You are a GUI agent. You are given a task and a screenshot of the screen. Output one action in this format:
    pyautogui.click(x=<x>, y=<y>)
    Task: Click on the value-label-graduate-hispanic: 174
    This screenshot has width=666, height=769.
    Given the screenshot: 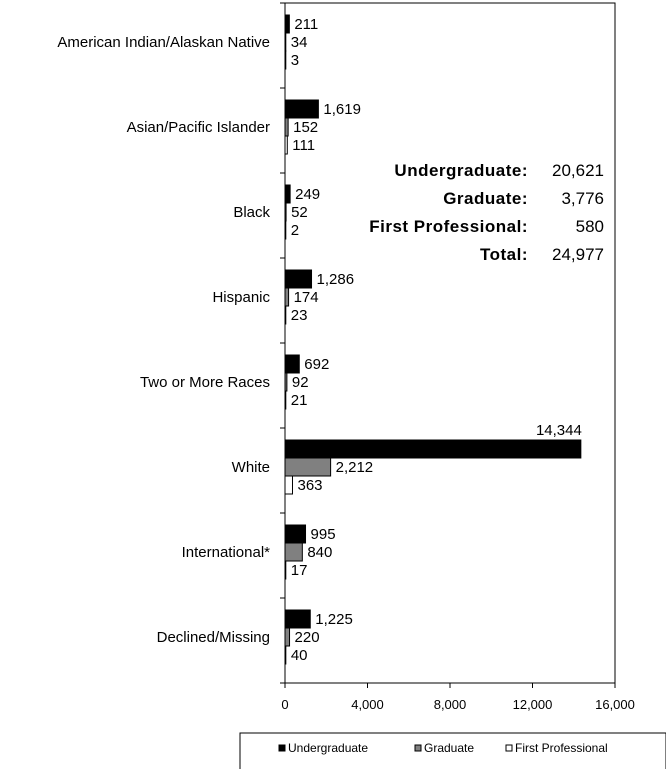 What is the action you would take?
    pyautogui.click(x=306, y=297)
    